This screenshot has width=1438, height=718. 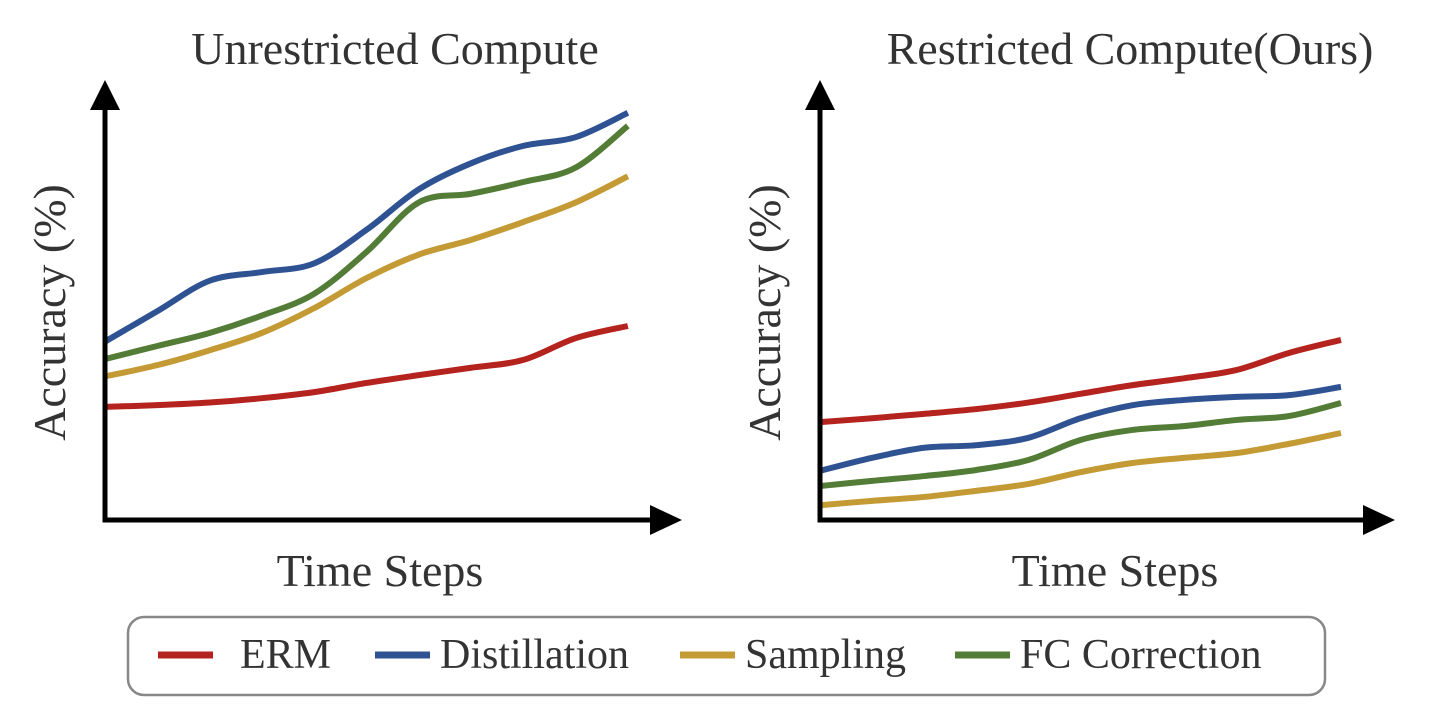 What do you see at coordinates (285, 655) in the screenshot?
I see `legend-label: ERM` at bounding box center [285, 655].